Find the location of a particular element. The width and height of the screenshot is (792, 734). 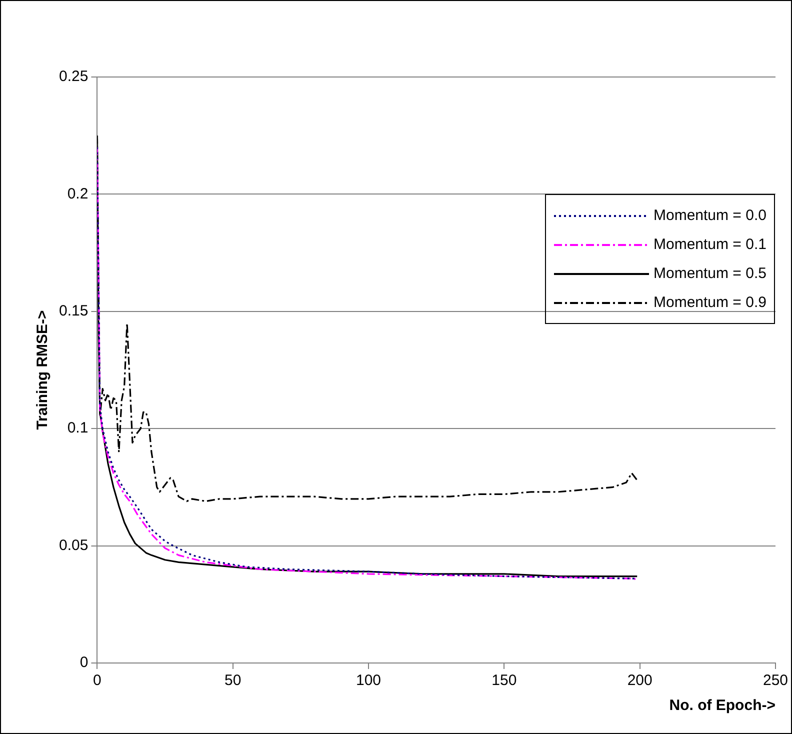

y-tick-label: 0.1 is located at coordinates (77, 428).